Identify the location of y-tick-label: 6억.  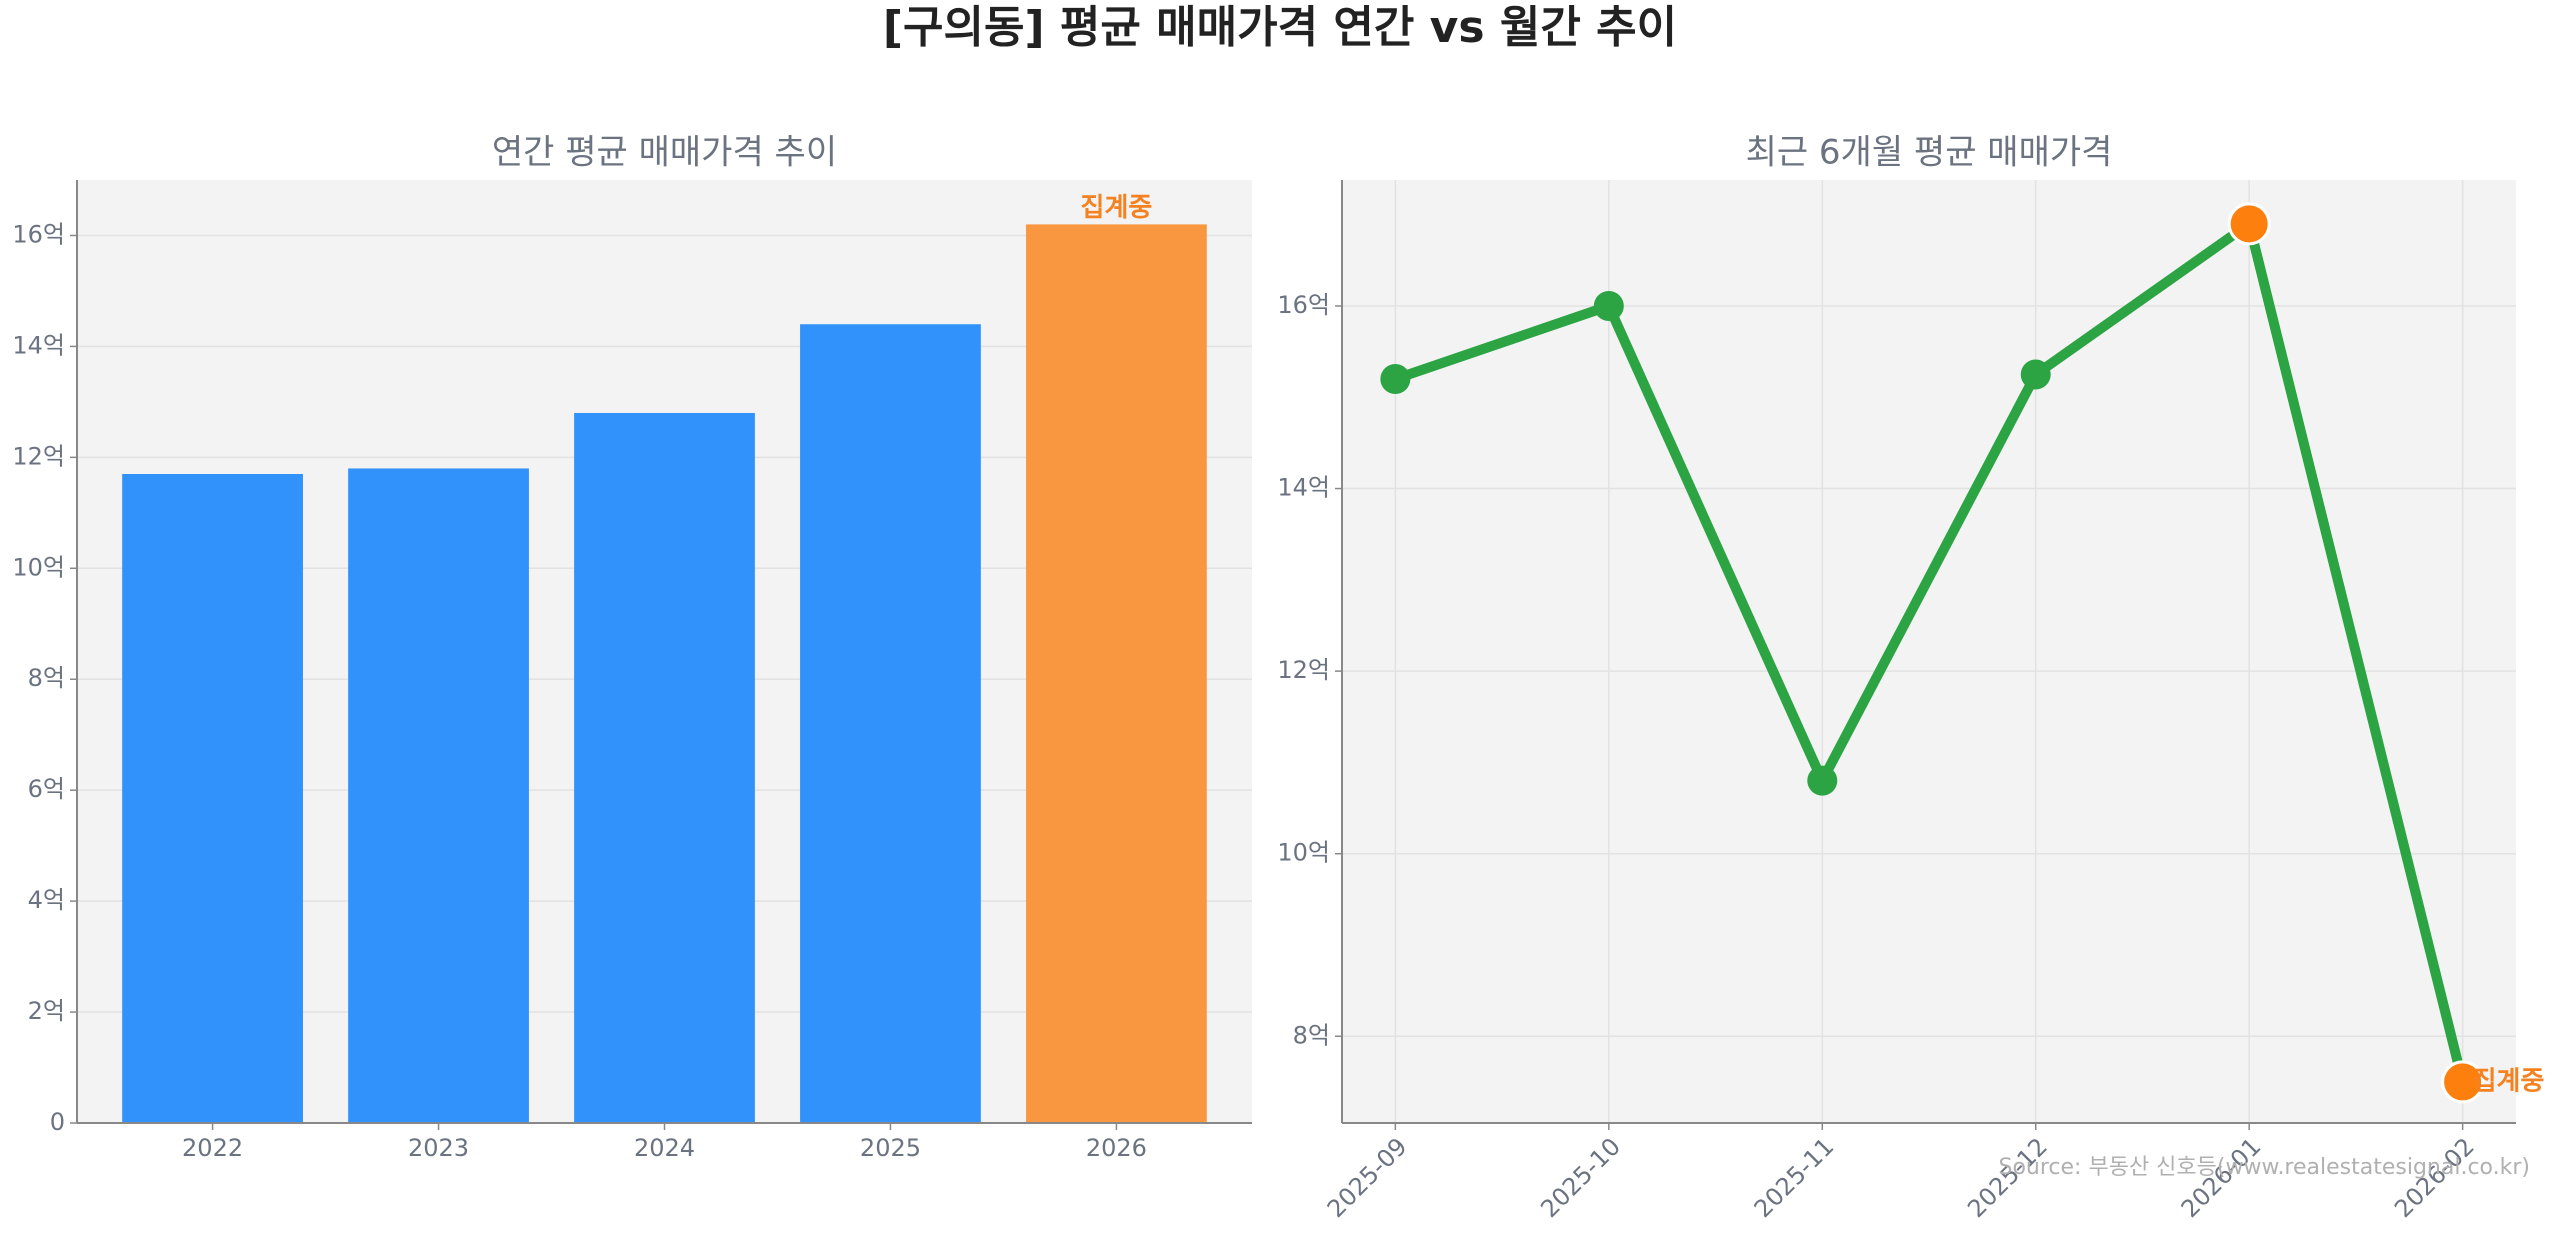
(46, 789).